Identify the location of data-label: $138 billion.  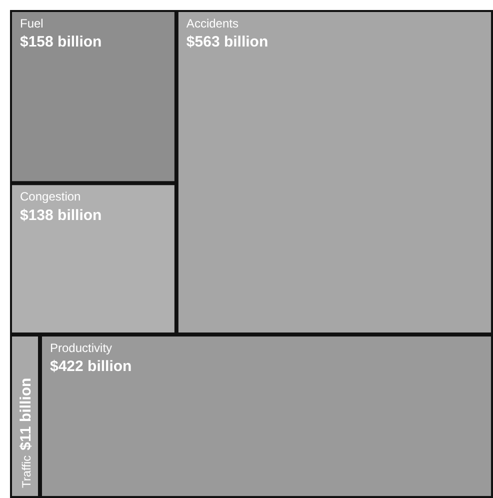
(61, 215).